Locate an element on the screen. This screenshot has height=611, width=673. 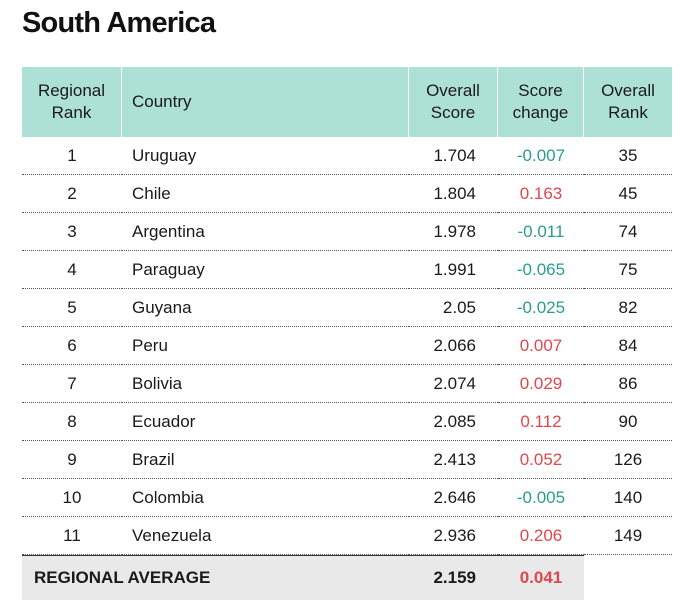
overall-score-cell: 1.804 is located at coordinates (453, 194).